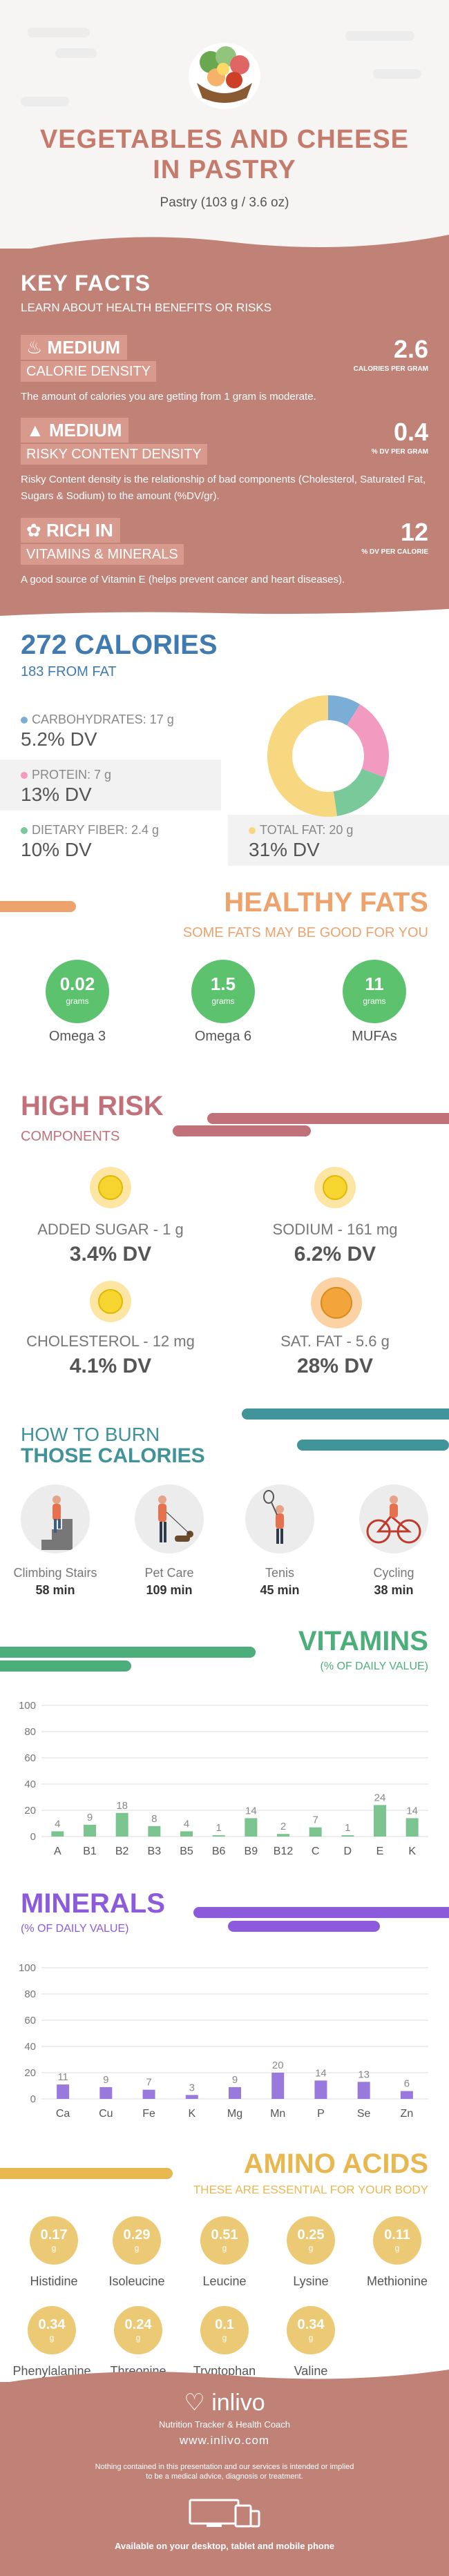 Image resolution: width=449 pixels, height=2576 pixels. What do you see at coordinates (52, 2343) in the screenshot?
I see `amino-phenylalanine: 0.34 g Phenylalanine` at bounding box center [52, 2343].